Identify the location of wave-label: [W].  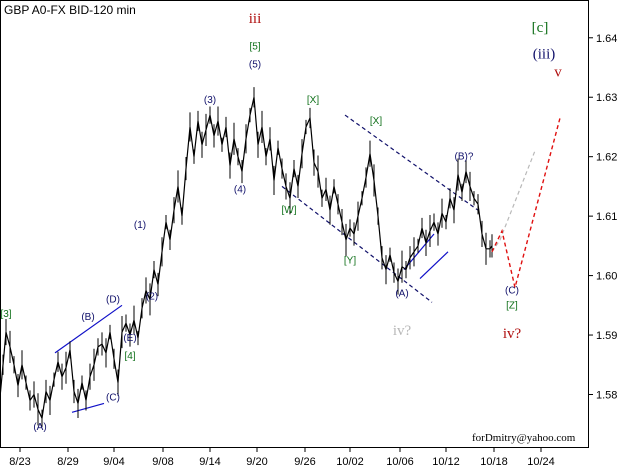
(289, 210).